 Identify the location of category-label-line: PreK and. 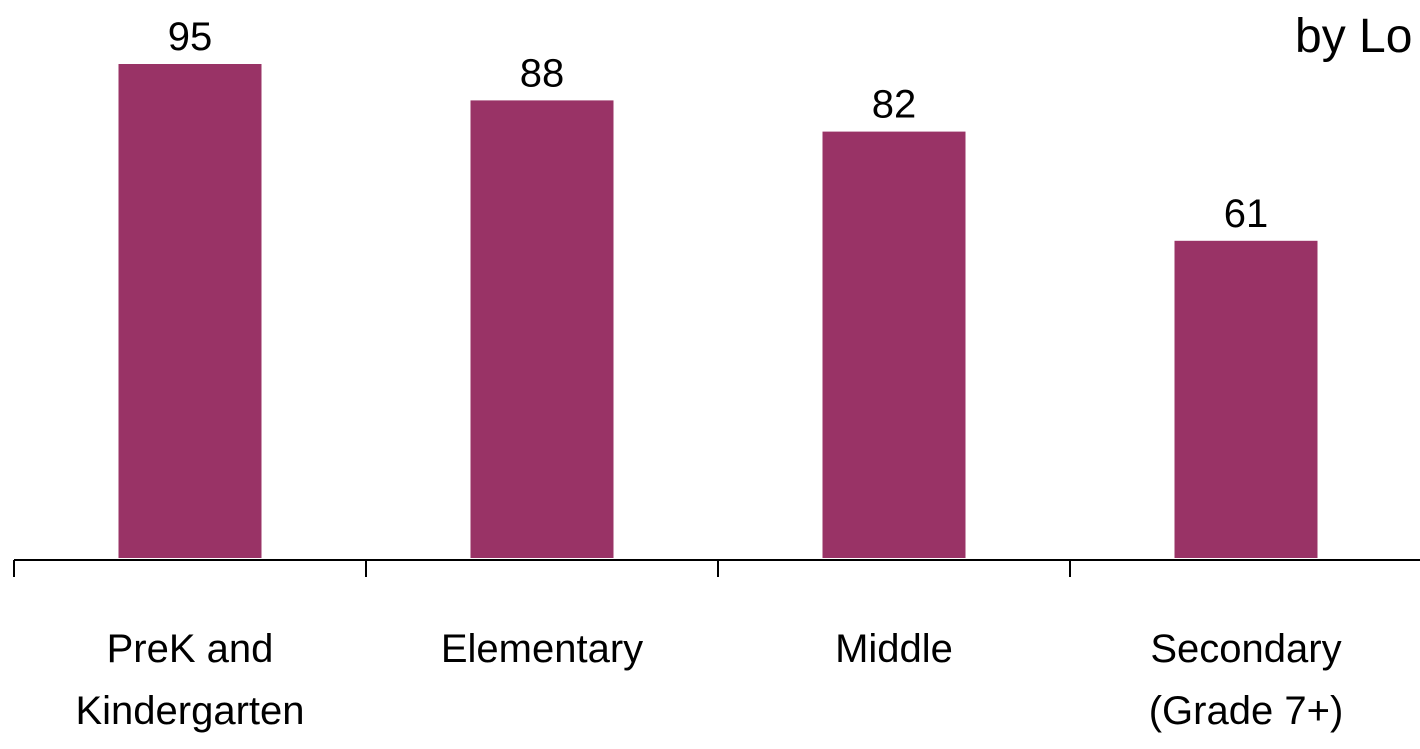
(190, 649).